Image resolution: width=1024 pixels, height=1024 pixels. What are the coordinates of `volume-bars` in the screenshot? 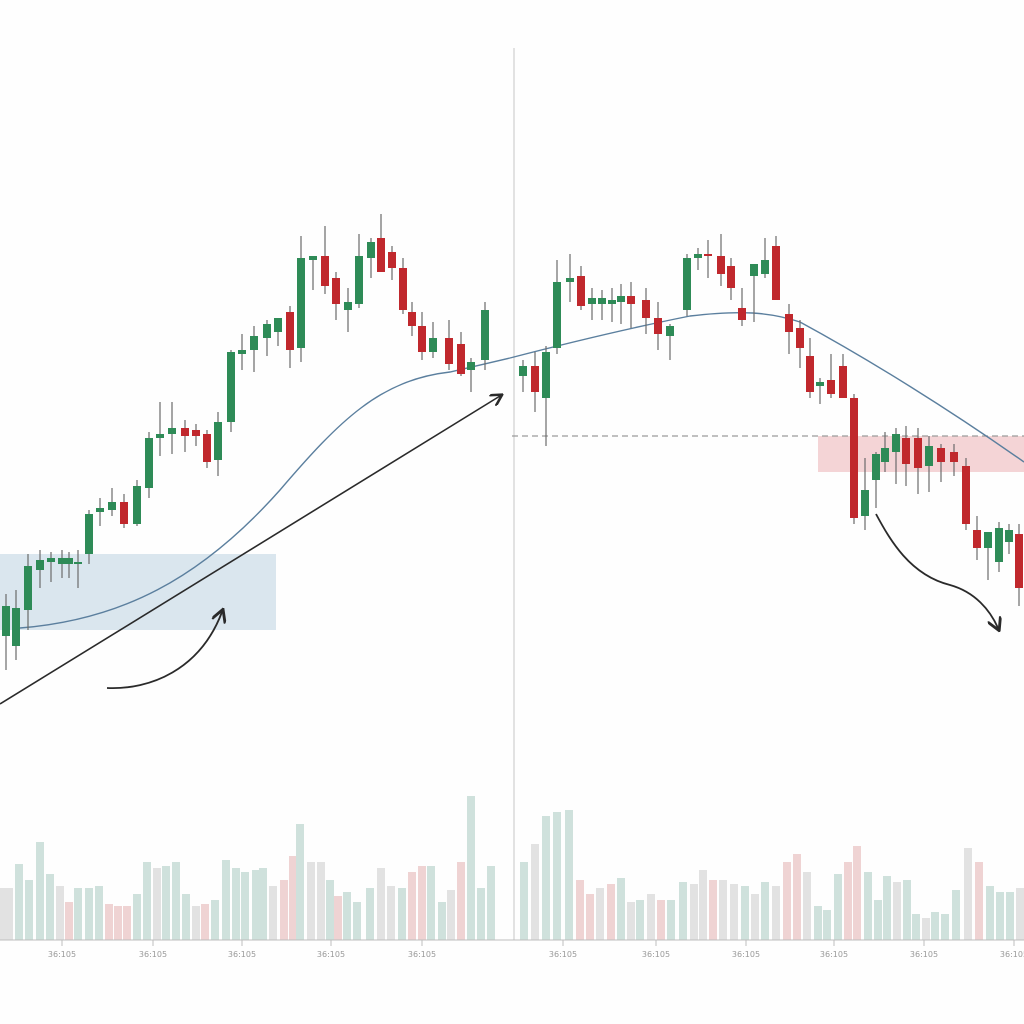 It's located at (512, 868).